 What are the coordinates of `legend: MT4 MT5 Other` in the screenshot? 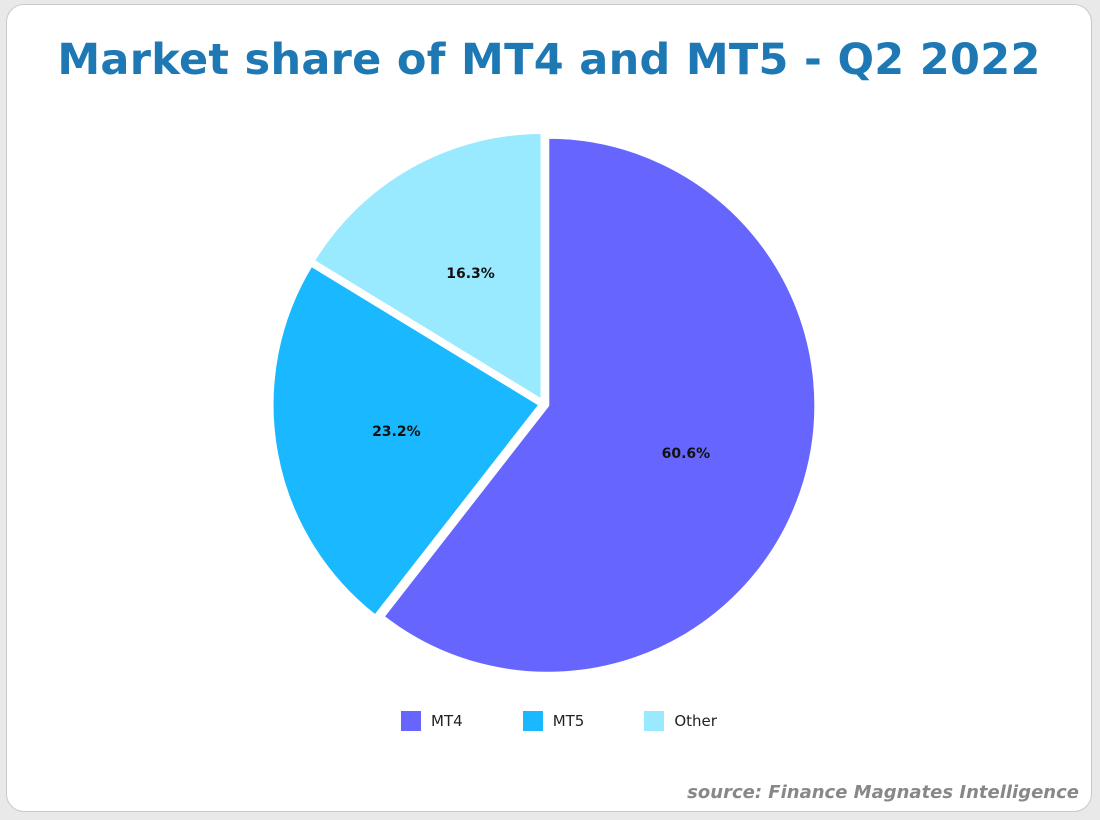 It's located at (558, 721).